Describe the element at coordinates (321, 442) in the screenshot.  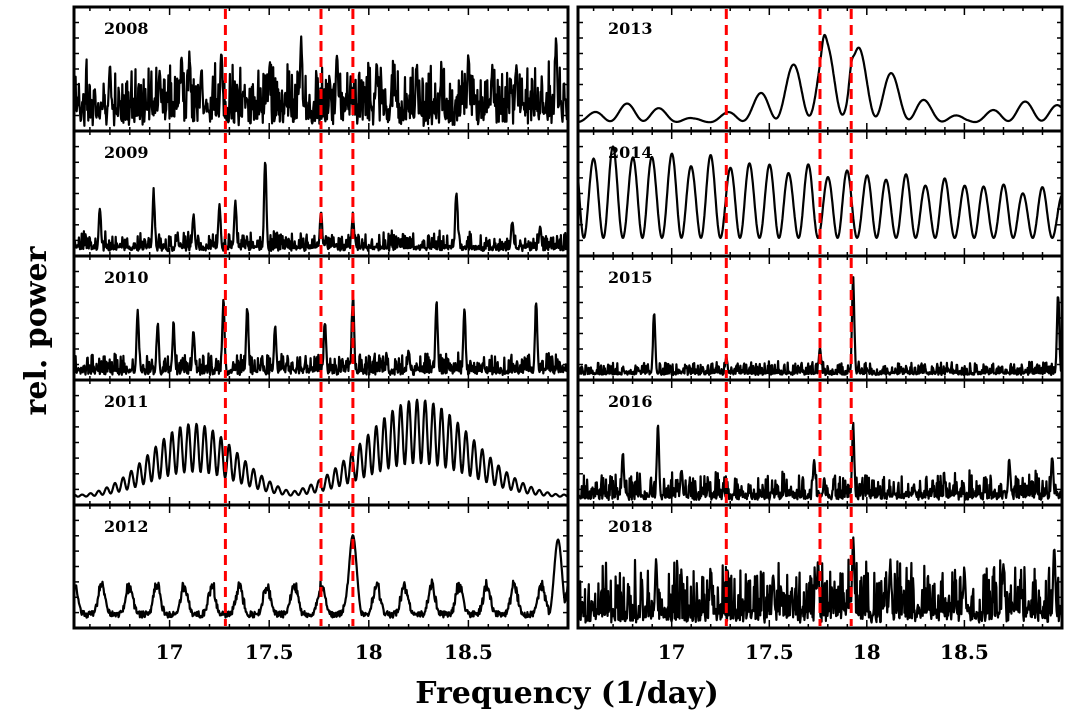
I see `panel-2011: 2011` at that location.